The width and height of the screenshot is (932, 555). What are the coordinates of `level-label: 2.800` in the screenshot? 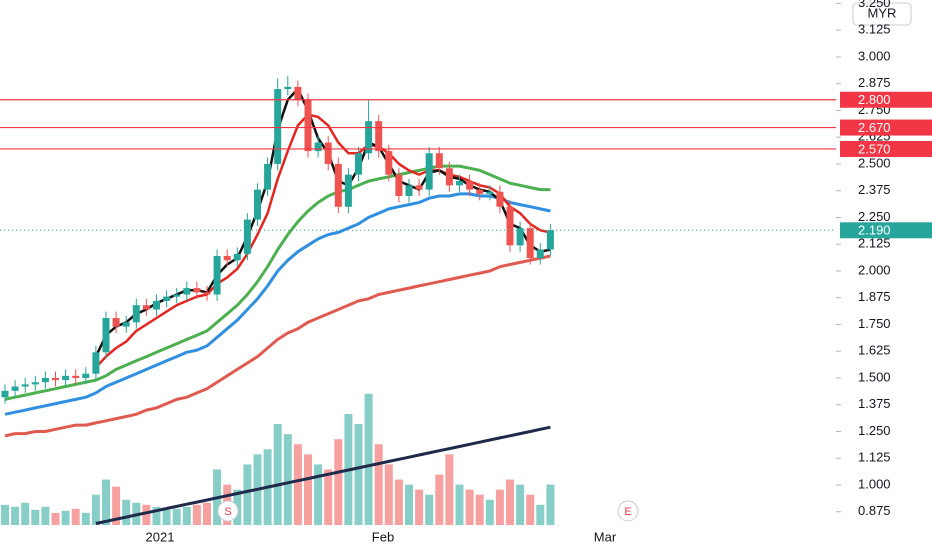 It's located at (874, 99).